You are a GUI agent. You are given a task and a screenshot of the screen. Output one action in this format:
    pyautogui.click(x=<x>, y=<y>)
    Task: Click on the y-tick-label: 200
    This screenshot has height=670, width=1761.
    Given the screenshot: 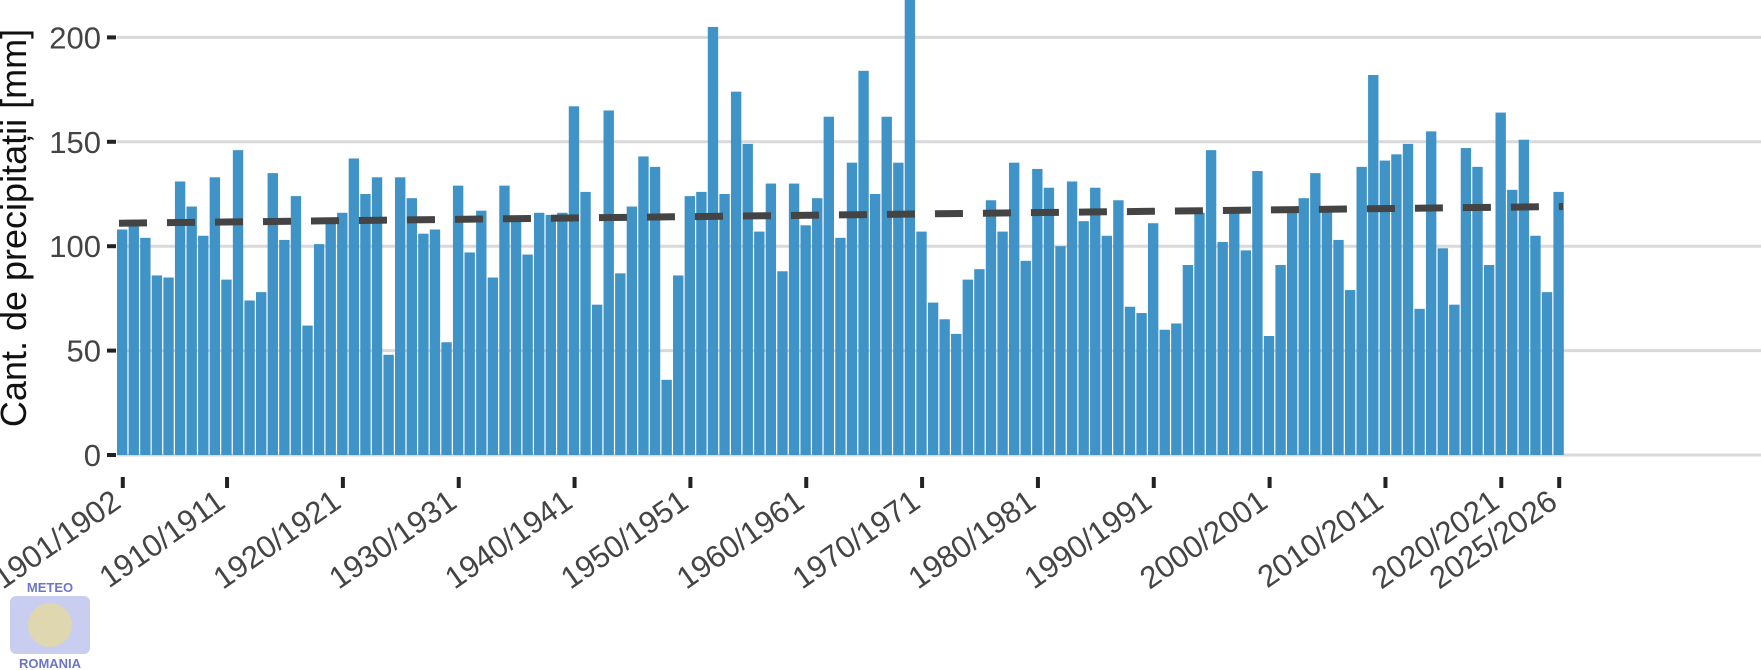 What is the action you would take?
    pyautogui.click(x=75, y=37)
    